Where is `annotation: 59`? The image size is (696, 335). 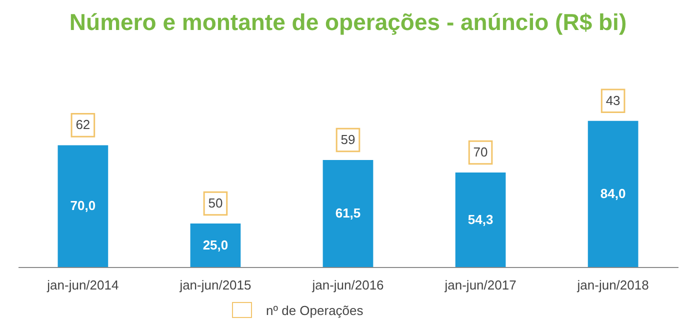 annotation: 59 is located at coordinates (348, 139).